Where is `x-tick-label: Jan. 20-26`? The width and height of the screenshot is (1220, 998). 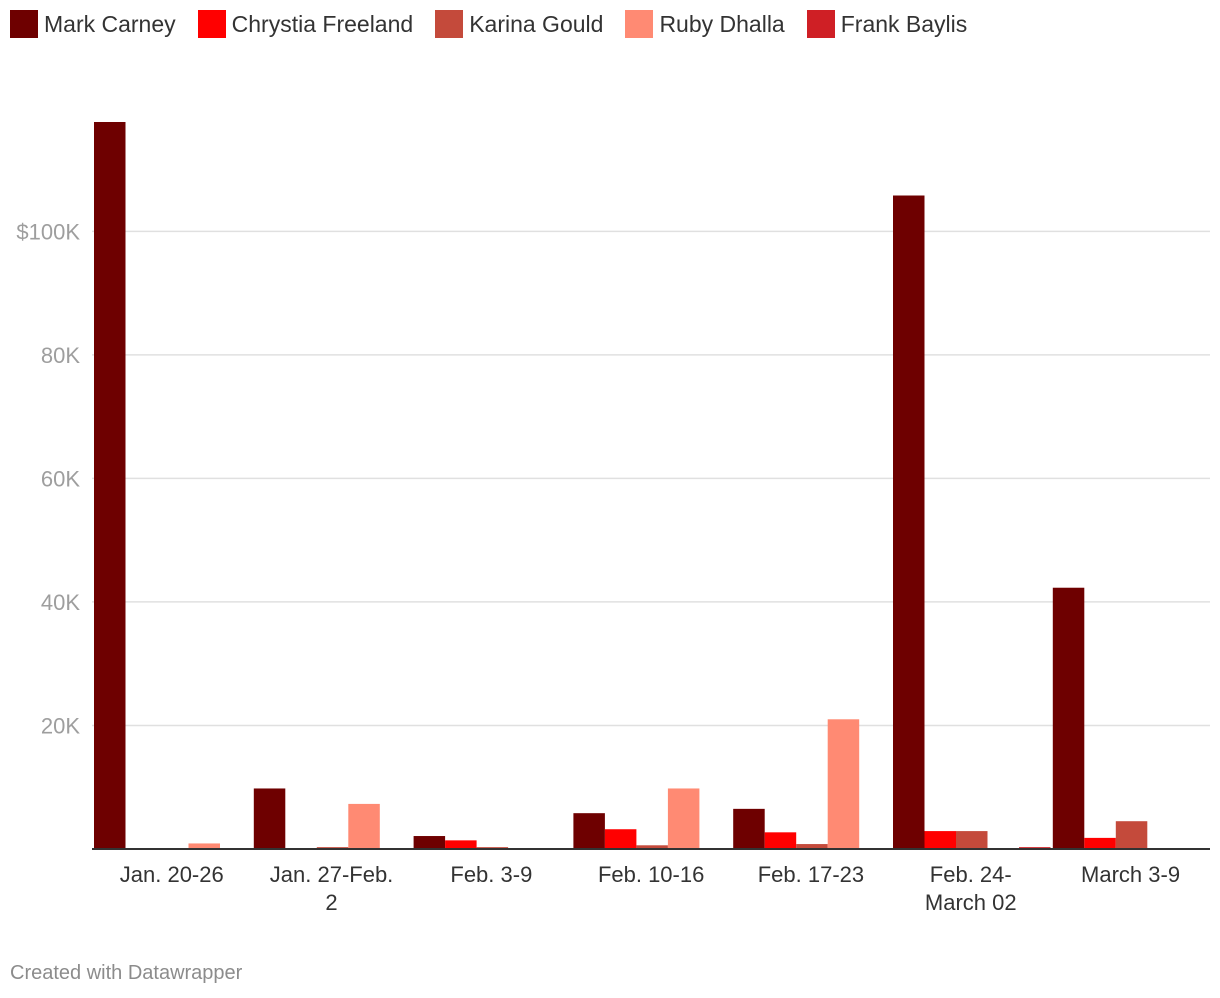
x-tick-label: Jan. 20-26 is located at coordinates (172, 874).